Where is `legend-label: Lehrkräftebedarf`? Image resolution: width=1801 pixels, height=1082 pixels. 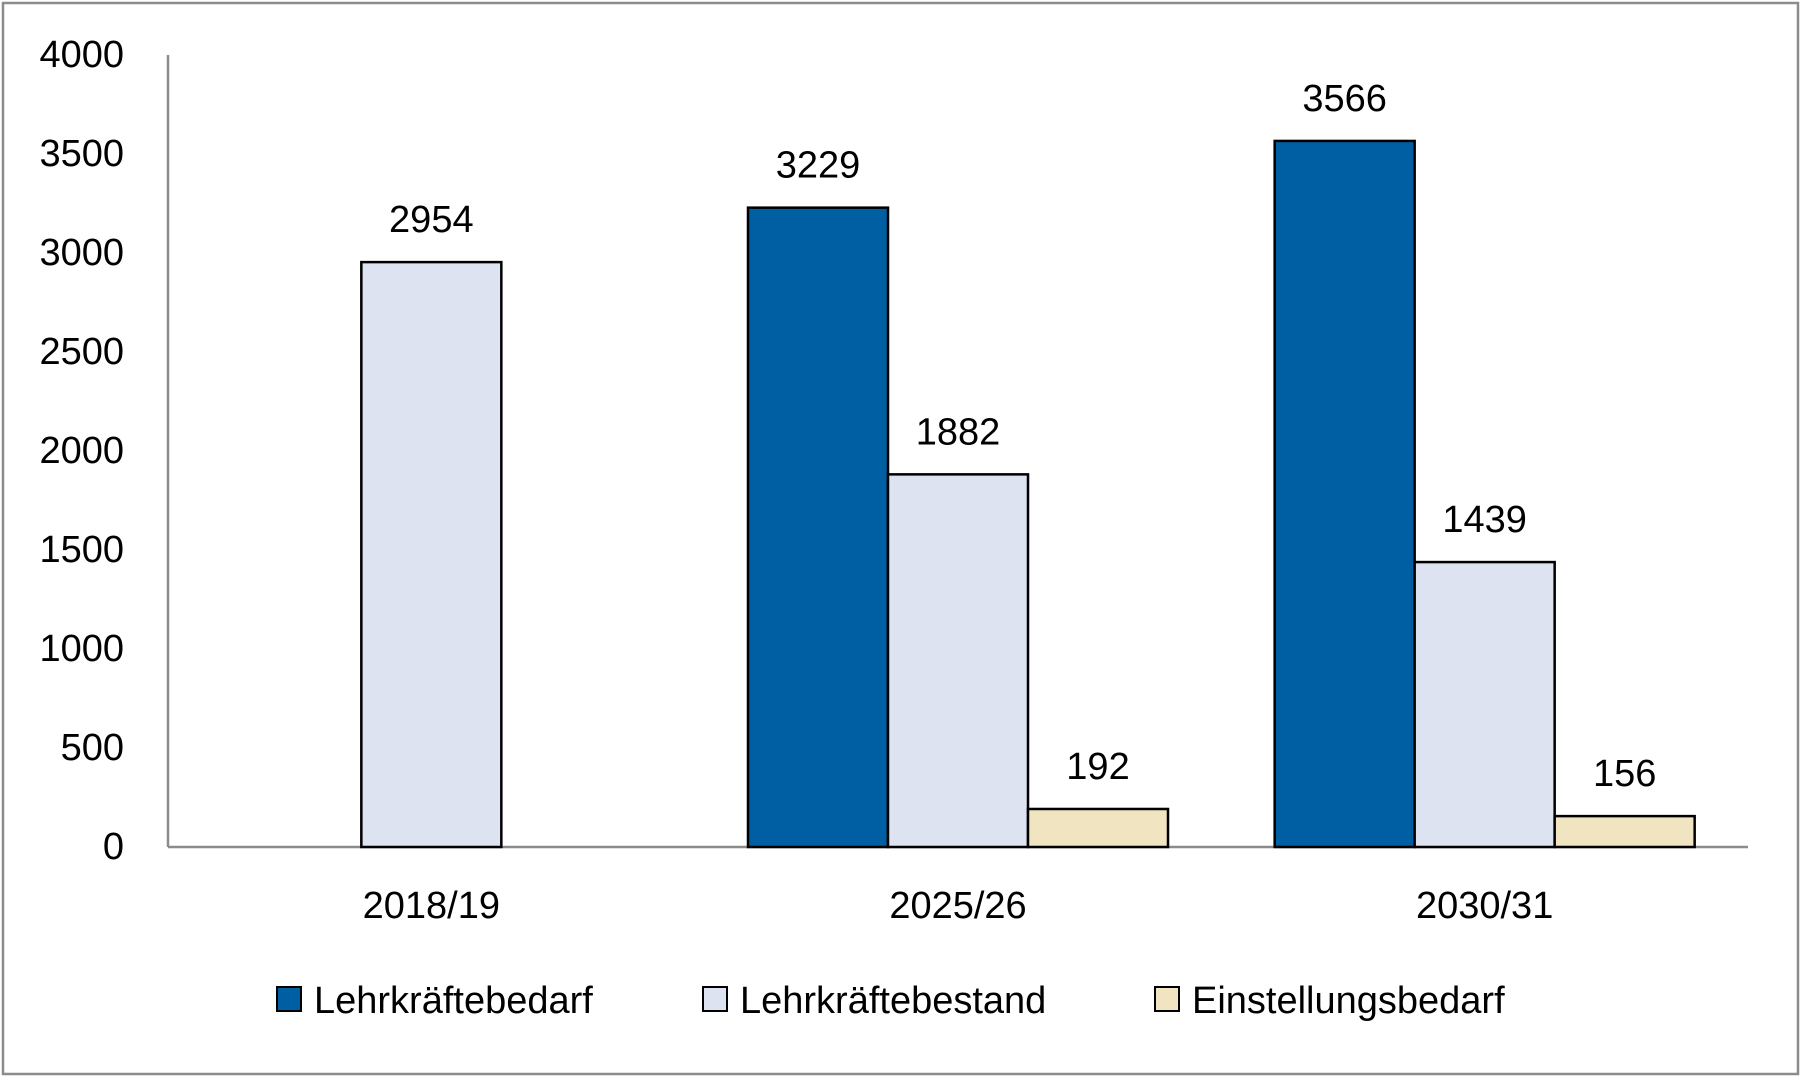
legend-label: Lehrkräftebedarf is located at coordinates (453, 1001).